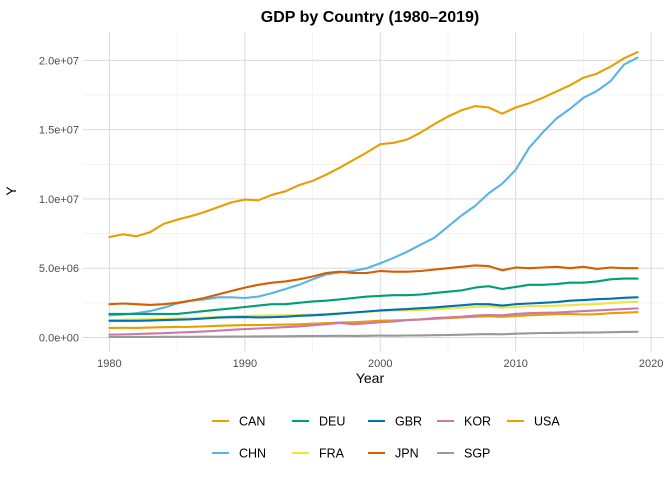  What do you see at coordinates (318, 454) in the screenshot?
I see `legend-item-fra: FRA` at bounding box center [318, 454].